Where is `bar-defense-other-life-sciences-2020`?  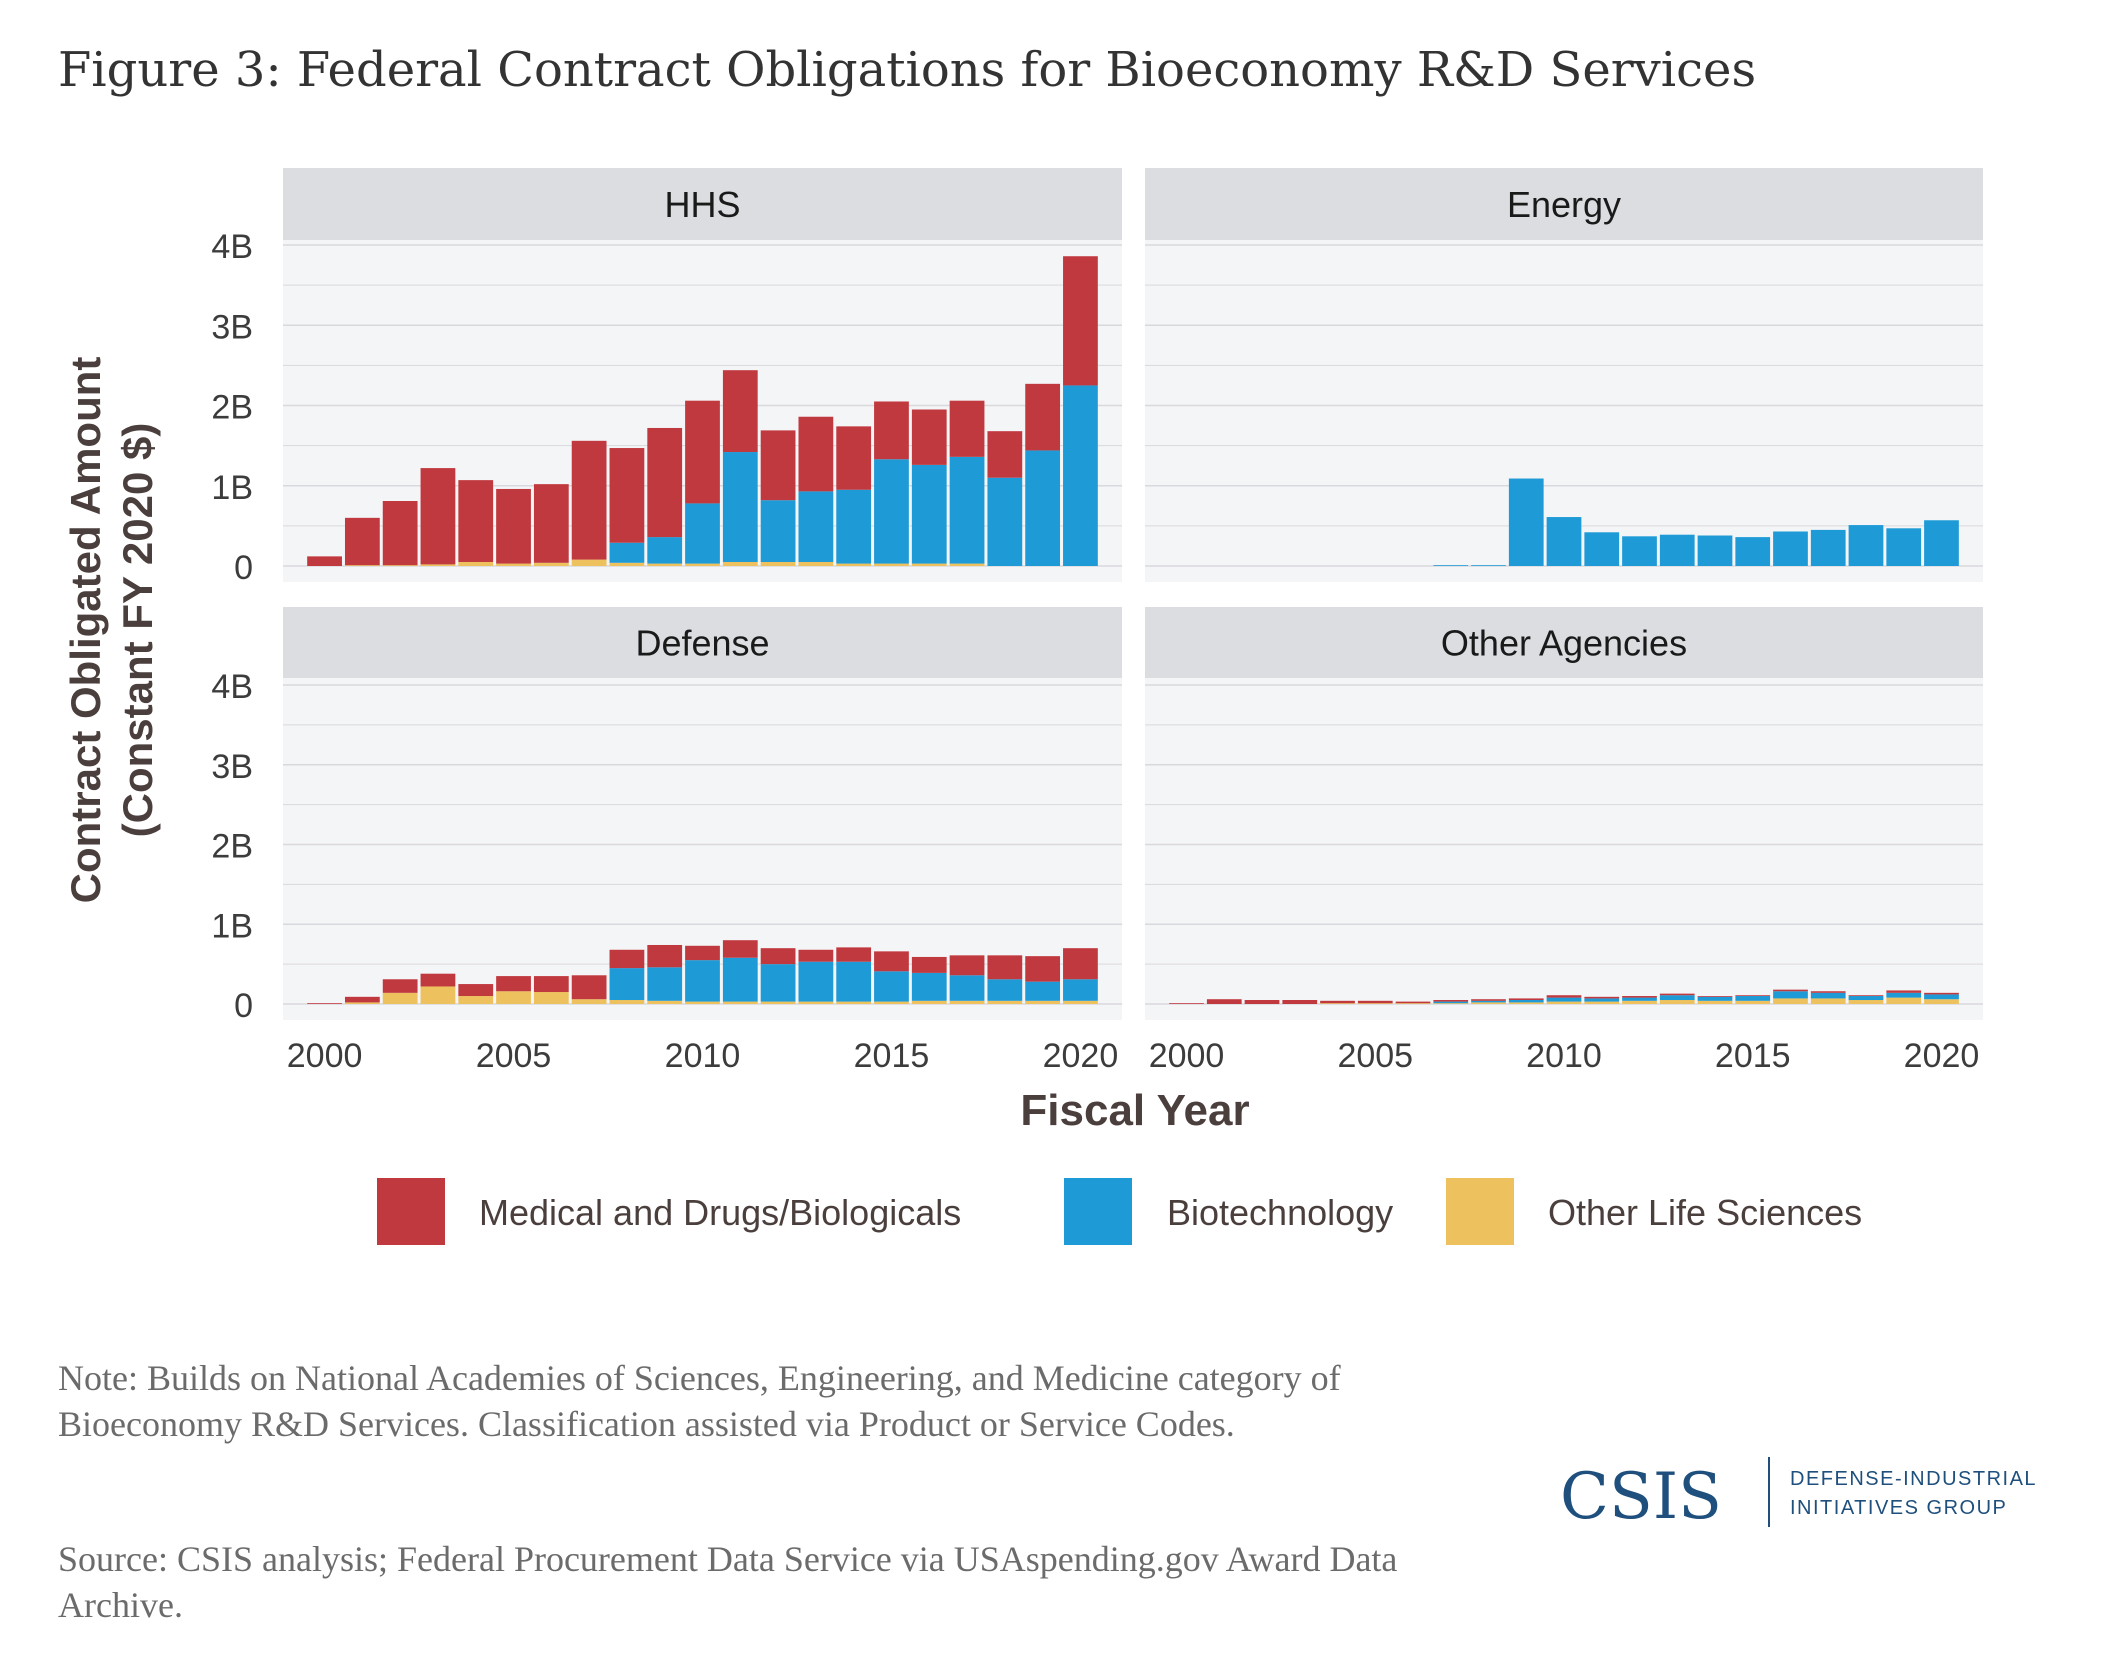
bar-defense-other-life-sciences-2020 is located at coordinates (1080, 1002).